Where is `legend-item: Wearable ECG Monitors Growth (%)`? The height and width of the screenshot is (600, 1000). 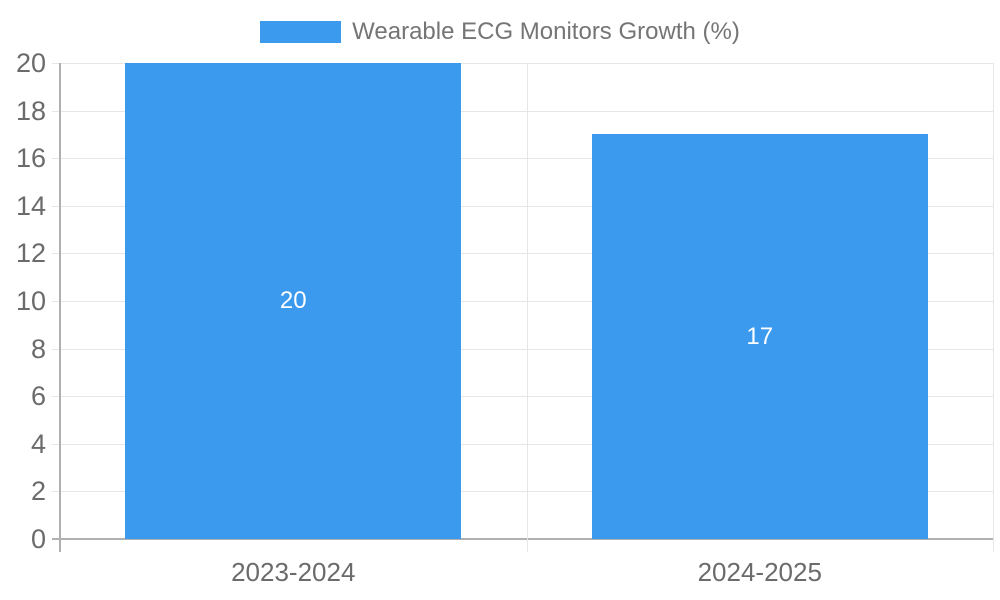
legend-item: Wearable ECG Monitors Growth (%) is located at coordinates (500, 32).